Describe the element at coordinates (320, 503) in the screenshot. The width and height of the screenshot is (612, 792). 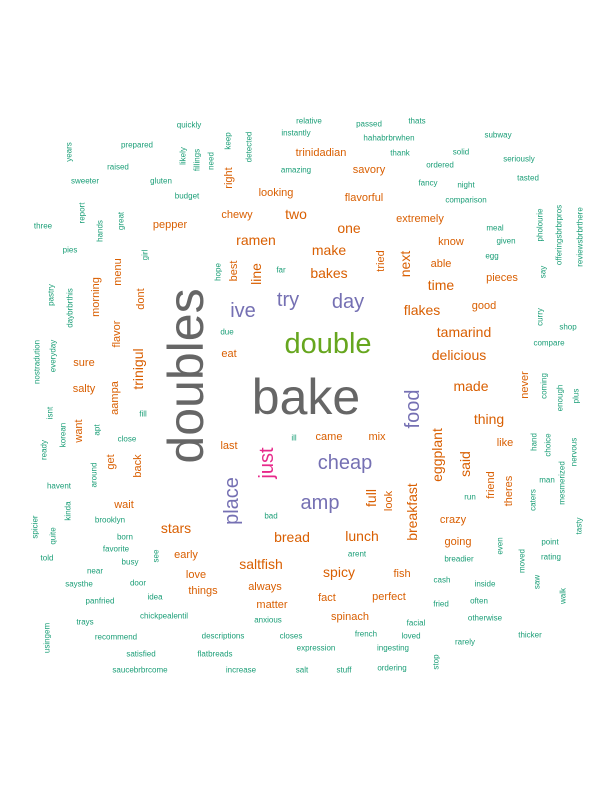
I see `word-amp: amp` at that location.